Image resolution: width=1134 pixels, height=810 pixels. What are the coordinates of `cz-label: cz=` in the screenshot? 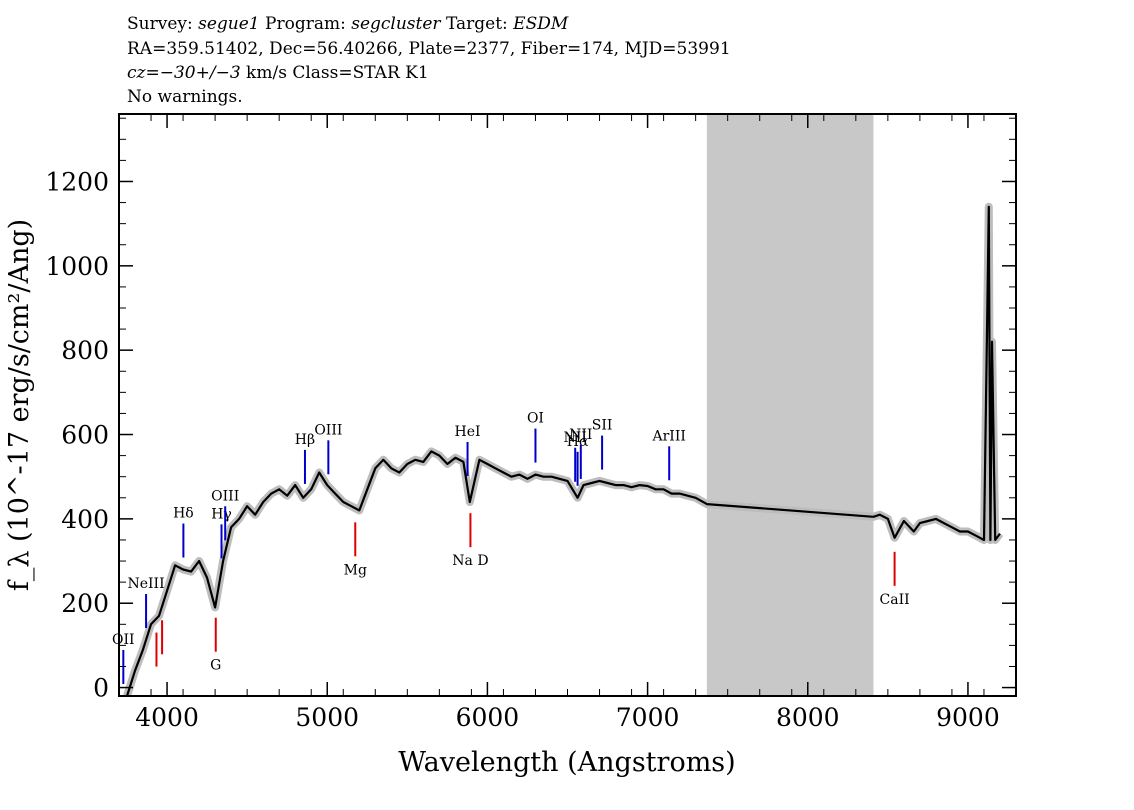 It's located at (143, 73).